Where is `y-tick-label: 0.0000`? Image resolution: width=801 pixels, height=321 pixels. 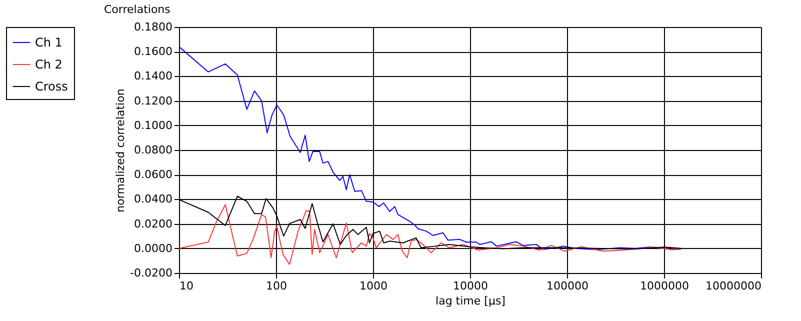
y-tick-label: 0.0000 is located at coordinates (153, 248).